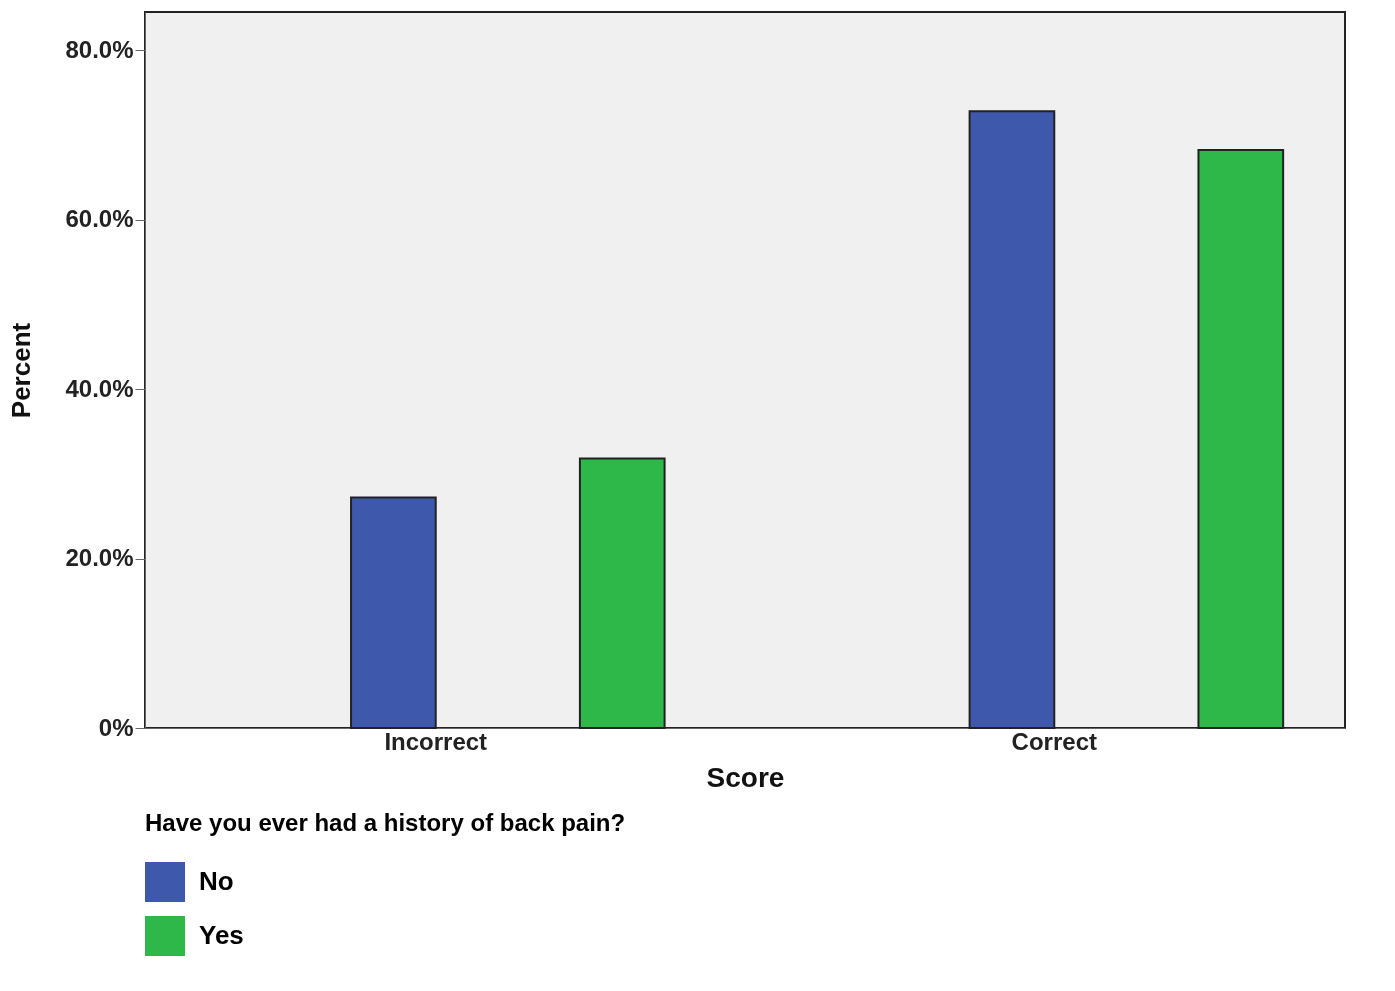  Describe the element at coordinates (99, 388) in the screenshot. I see `y-tick-label: 40.0%` at that location.